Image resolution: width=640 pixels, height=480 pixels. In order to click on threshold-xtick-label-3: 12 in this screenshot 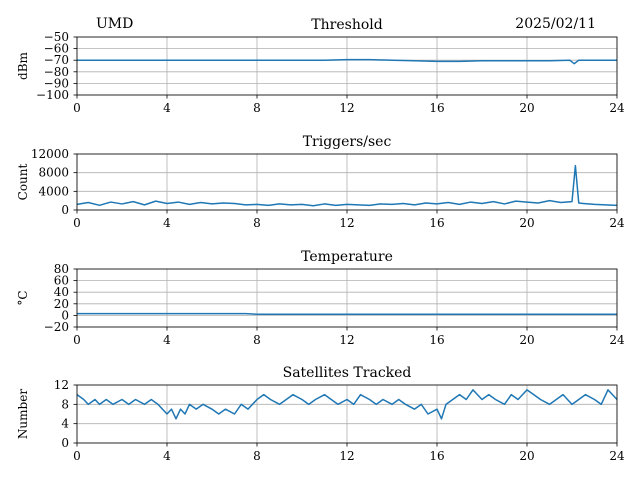, I will do `click(346, 108)`.